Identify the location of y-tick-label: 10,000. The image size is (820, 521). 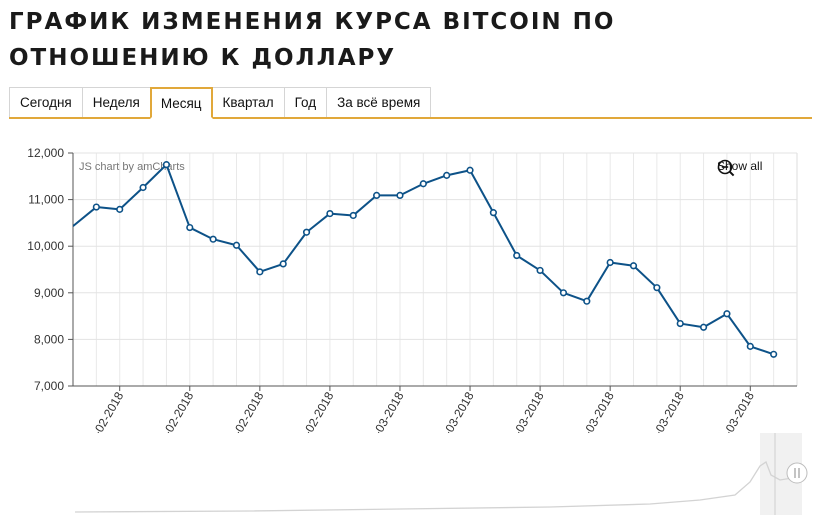
(45, 246).